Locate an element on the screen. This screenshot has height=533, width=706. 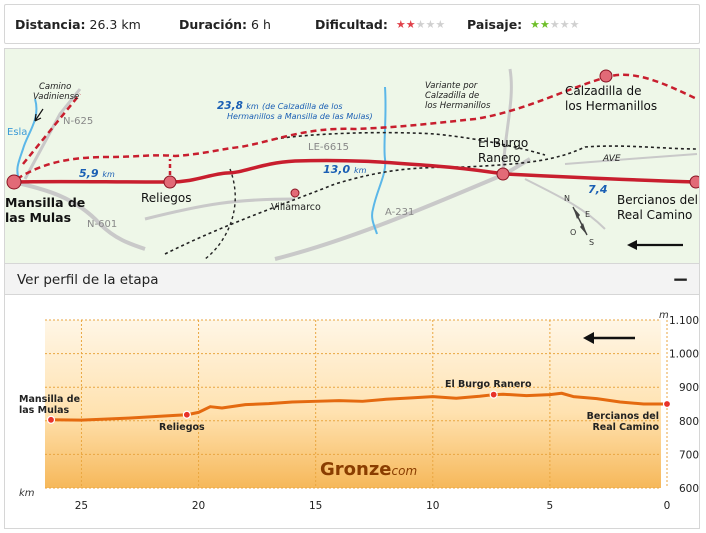
y-tick-label: 1.000 is located at coordinates (684, 355).